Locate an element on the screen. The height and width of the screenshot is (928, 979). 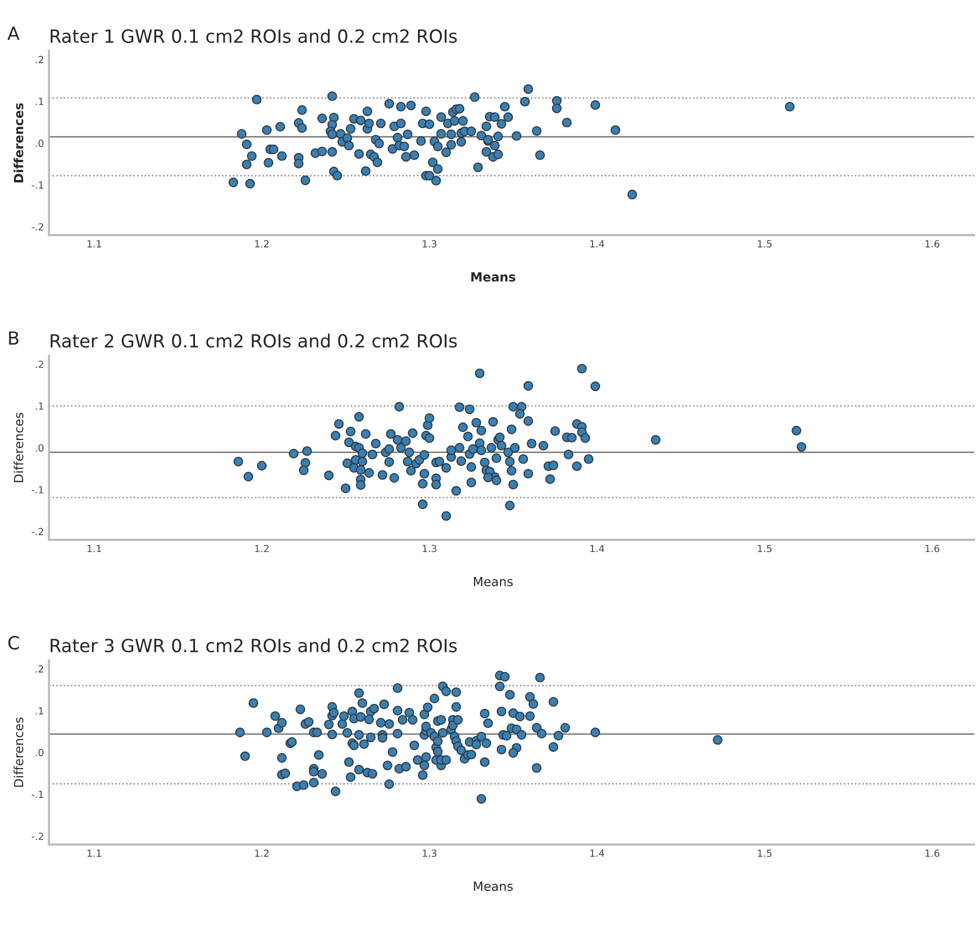
text: B is located at coordinates (13, 338).